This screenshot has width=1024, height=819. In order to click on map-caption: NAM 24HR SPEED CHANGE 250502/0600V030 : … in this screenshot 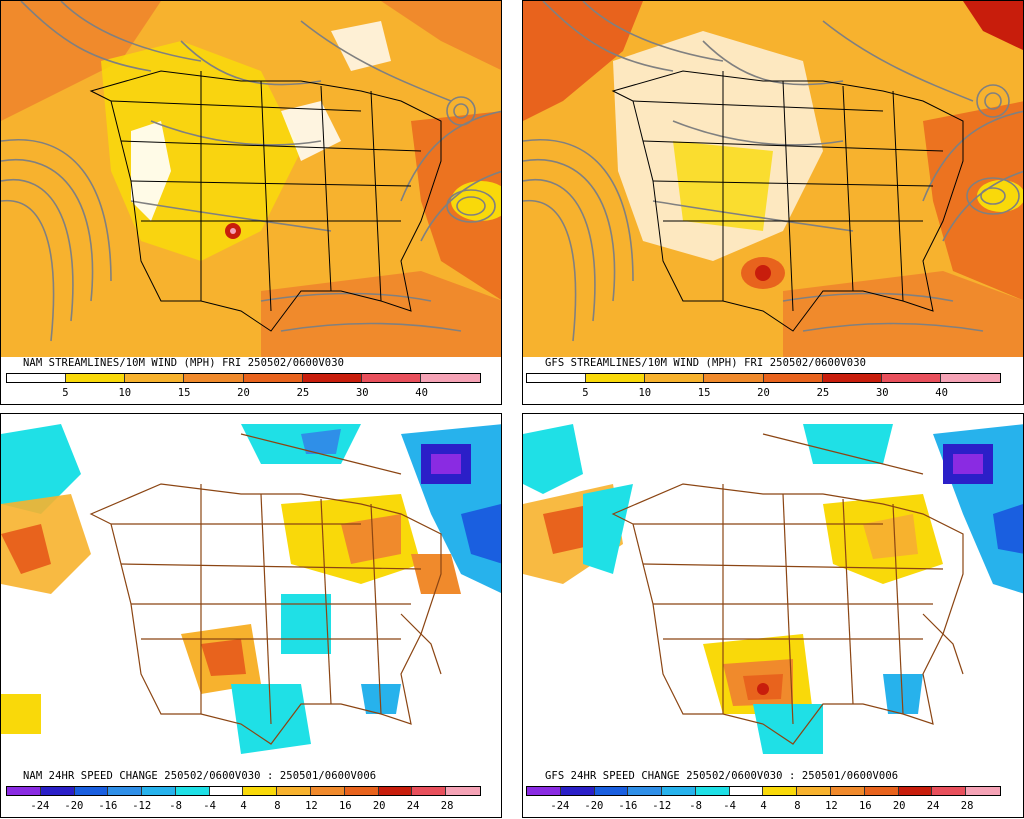, I will do `click(200, 776)`.